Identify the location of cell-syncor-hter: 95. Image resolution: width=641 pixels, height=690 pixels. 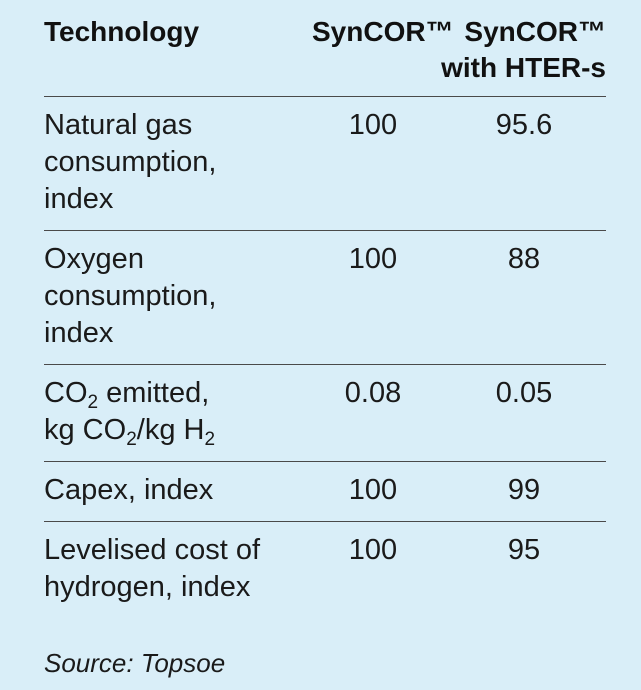
(524, 550).